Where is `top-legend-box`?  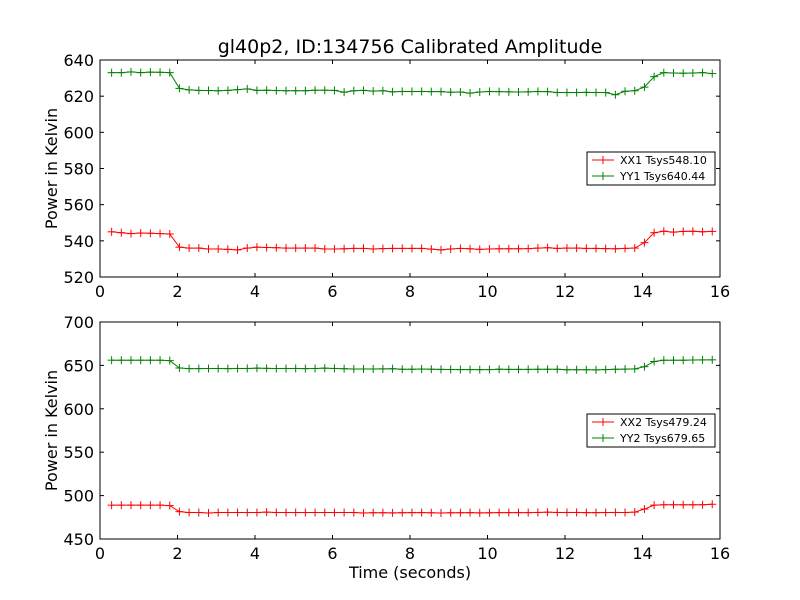
top-legend-box is located at coordinates (651, 168).